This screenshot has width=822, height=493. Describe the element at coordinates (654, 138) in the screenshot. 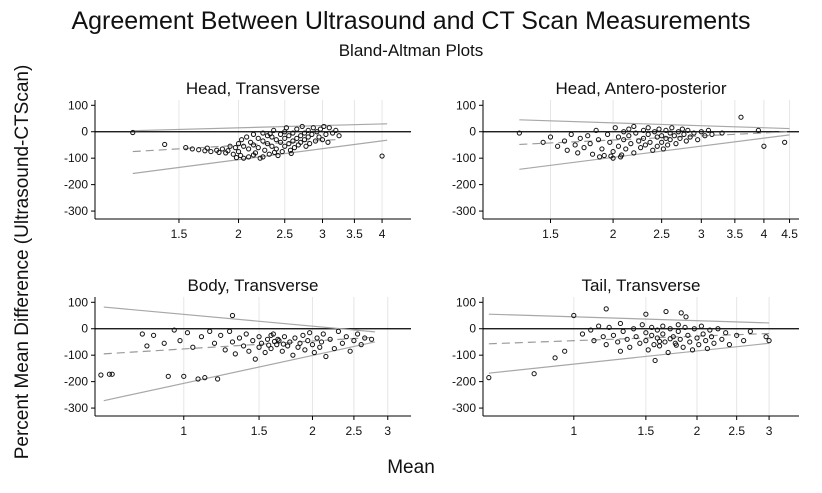

I see `bias-line` at that location.